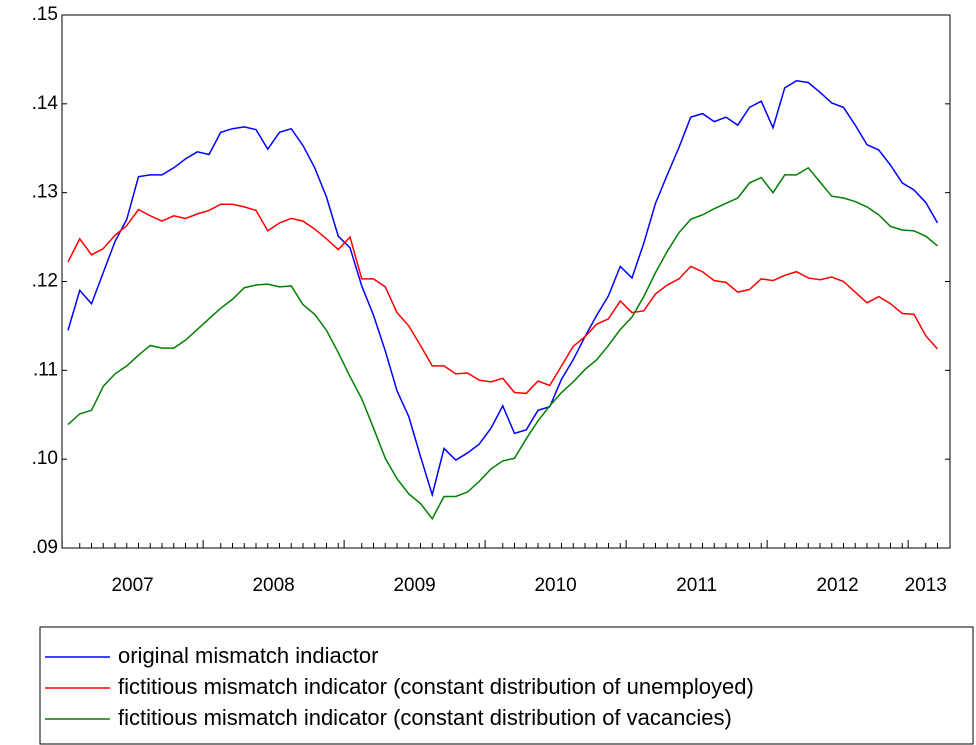 The height and width of the screenshot is (745, 976). What do you see at coordinates (837, 585) in the screenshot?
I see `x-tick-label: 2012` at bounding box center [837, 585].